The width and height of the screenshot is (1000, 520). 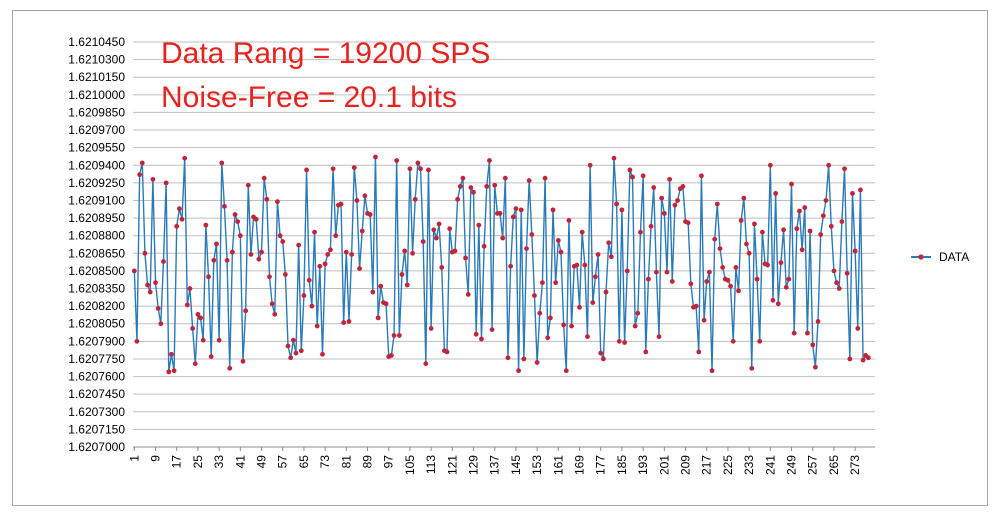 I want to click on x-tick-label: 169, so click(x=580, y=465).